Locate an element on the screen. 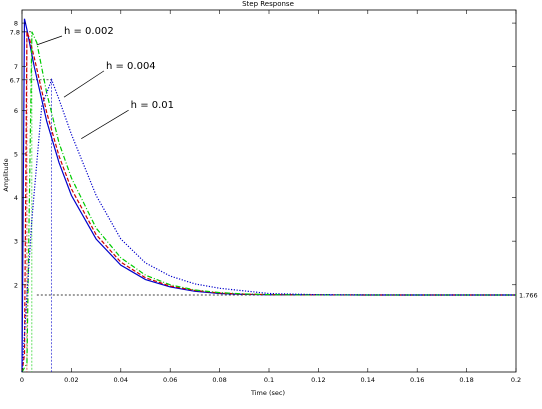 The height and width of the screenshot is (409, 542). x-tick-label: 0.18 is located at coordinates (466, 380).